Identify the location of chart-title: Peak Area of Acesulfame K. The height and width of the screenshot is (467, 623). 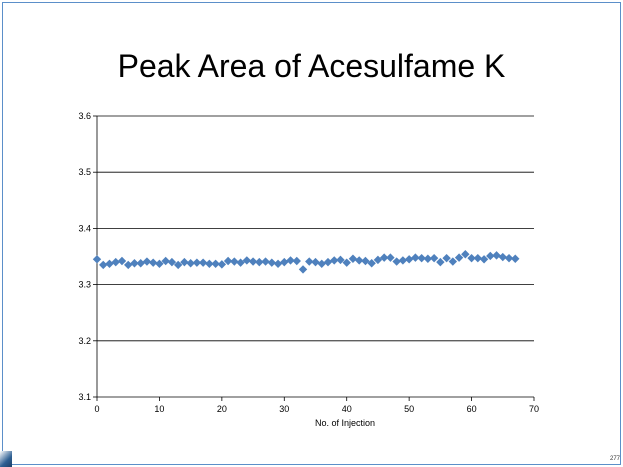
(311, 66).